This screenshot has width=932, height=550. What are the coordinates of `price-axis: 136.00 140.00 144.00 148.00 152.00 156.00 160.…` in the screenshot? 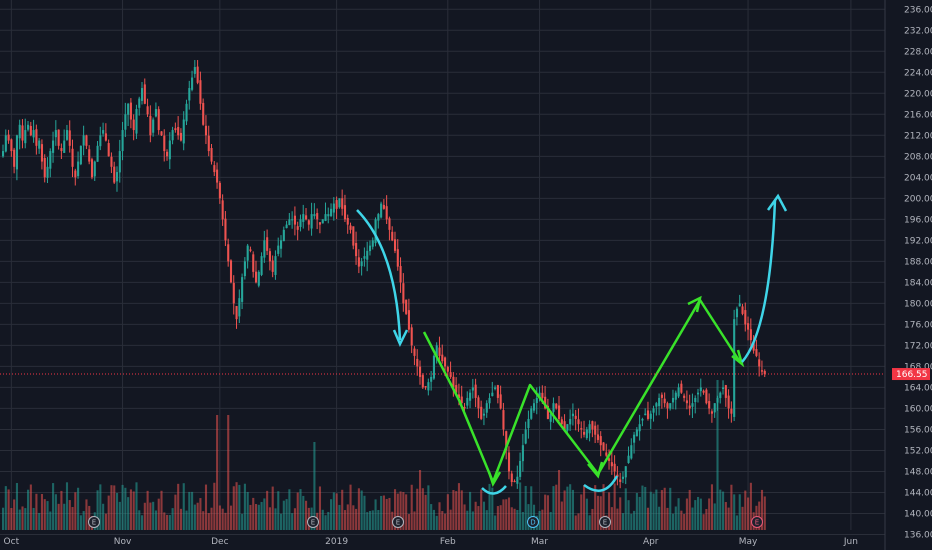 It's located at (918, 272).